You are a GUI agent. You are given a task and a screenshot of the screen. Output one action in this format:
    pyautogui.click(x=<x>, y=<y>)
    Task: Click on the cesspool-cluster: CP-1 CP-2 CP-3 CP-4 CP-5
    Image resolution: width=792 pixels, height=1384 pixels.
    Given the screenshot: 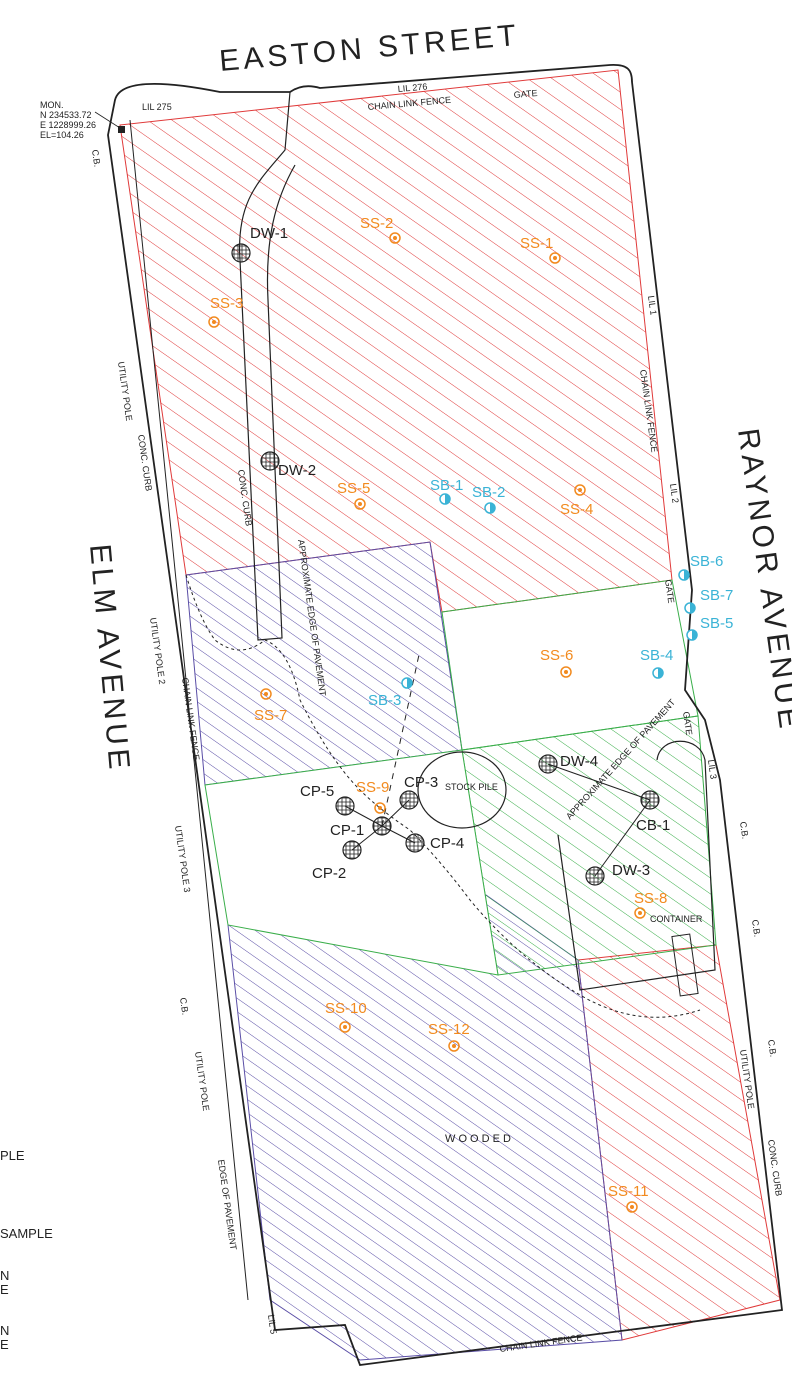 What is the action you would take?
    pyautogui.click(x=382, y=765)
    